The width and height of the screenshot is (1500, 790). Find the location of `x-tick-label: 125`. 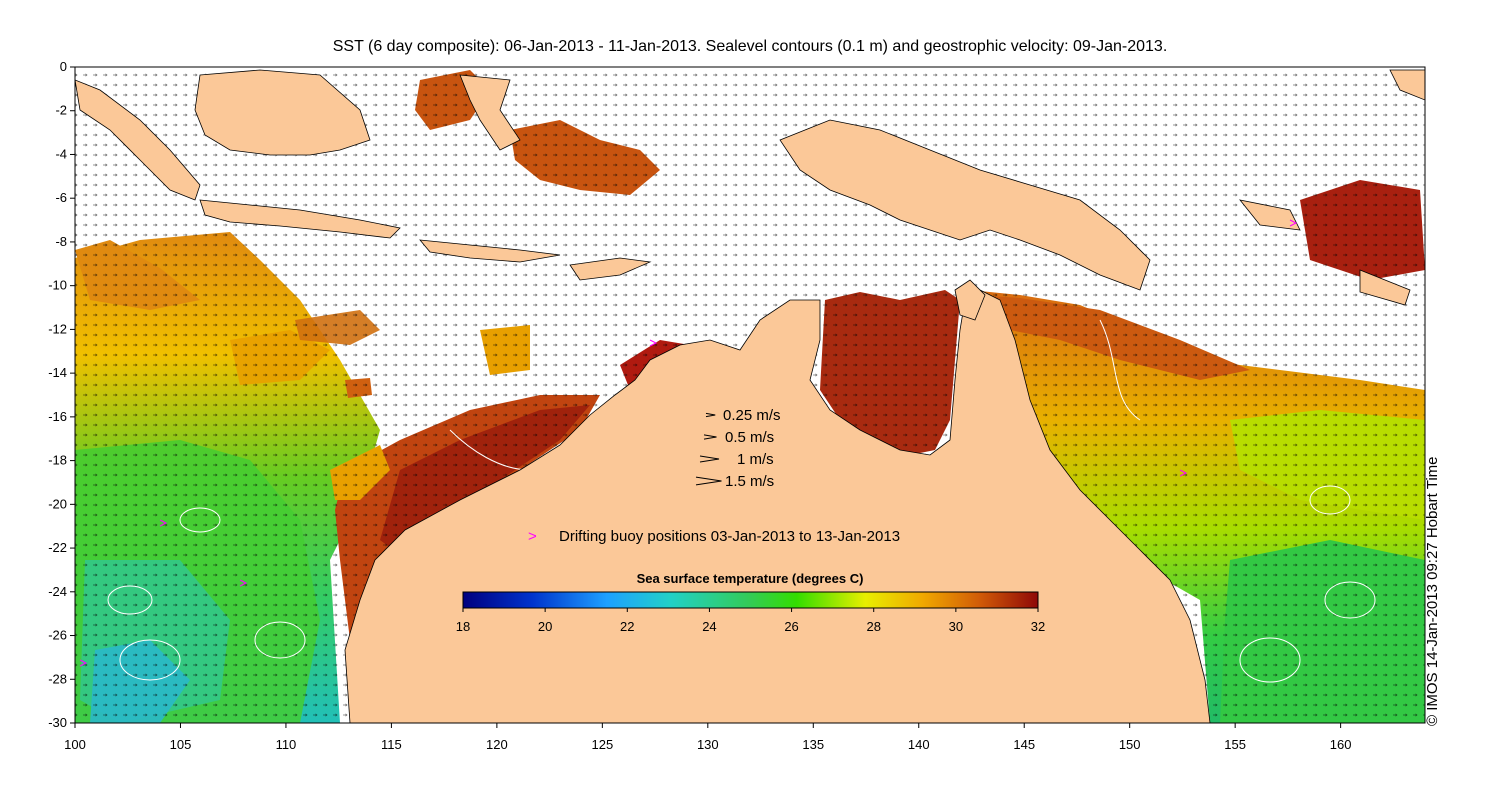

x-tick-label: 125 is located at coordinates (602, 744).